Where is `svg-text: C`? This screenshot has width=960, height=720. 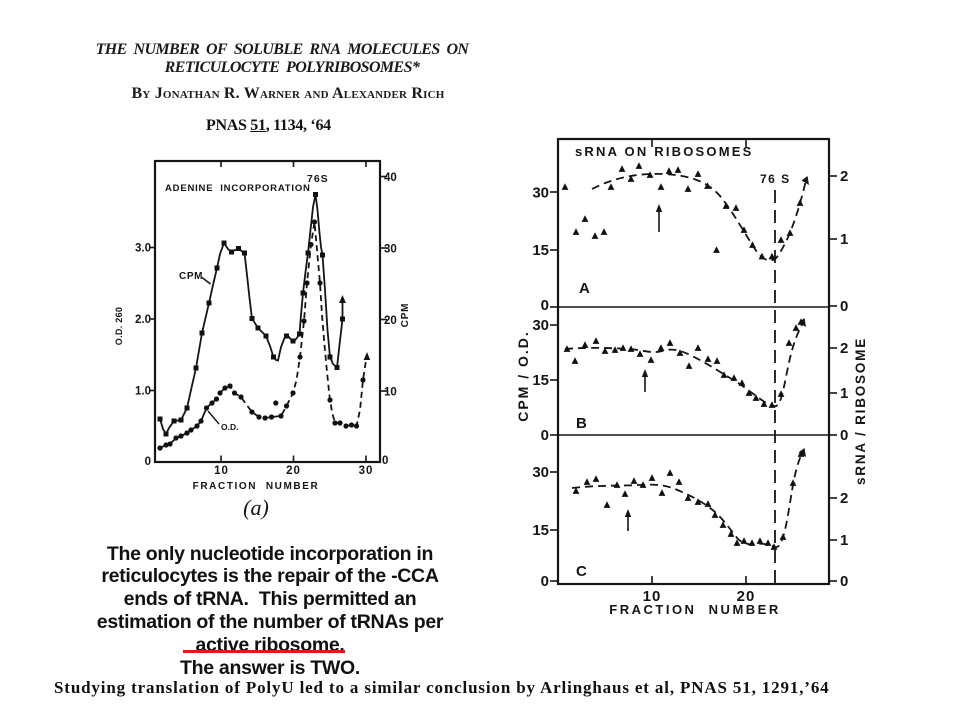
svg-text: C is located at coordinates (581, 571).